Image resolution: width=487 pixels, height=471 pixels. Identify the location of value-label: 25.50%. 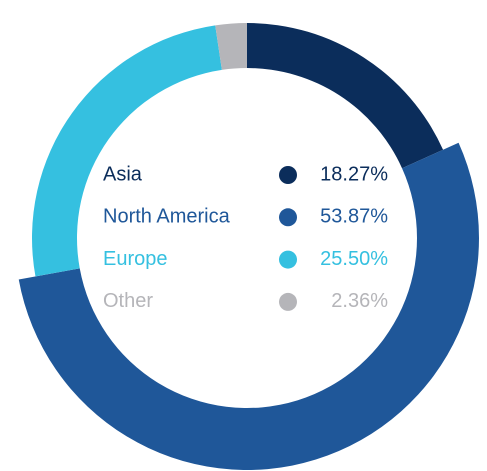
(354, 259).